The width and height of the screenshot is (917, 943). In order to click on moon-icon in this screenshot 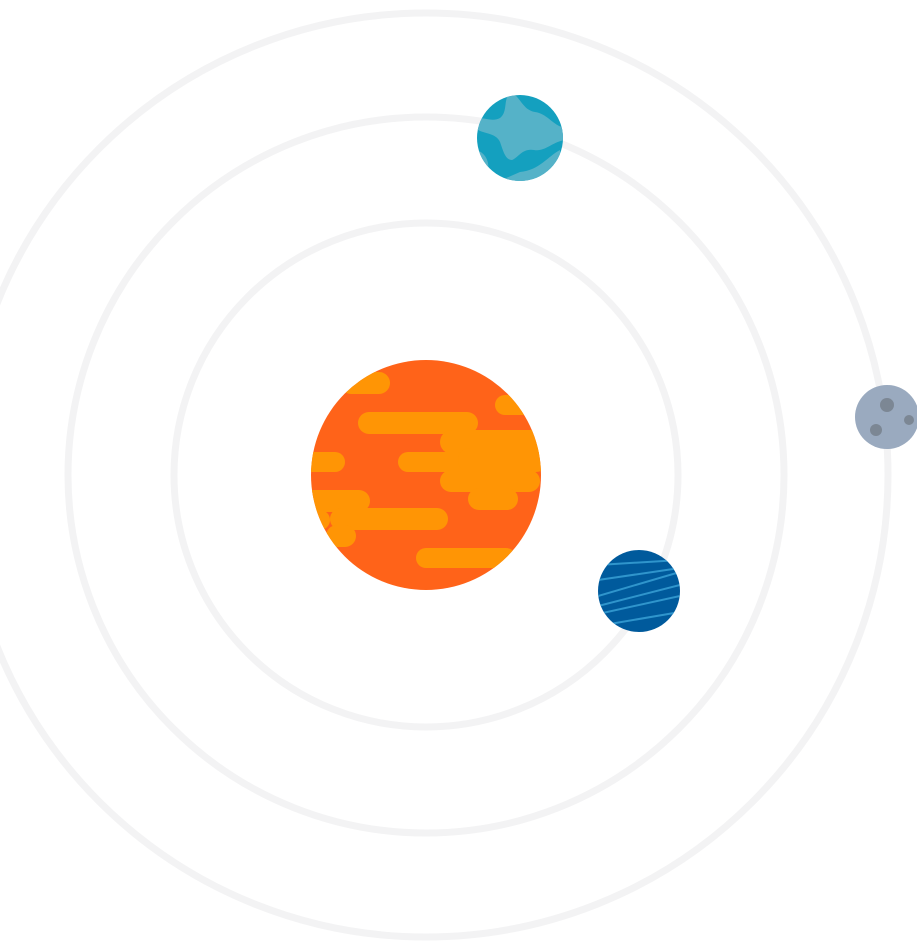, I will do `click(886, 417)`.